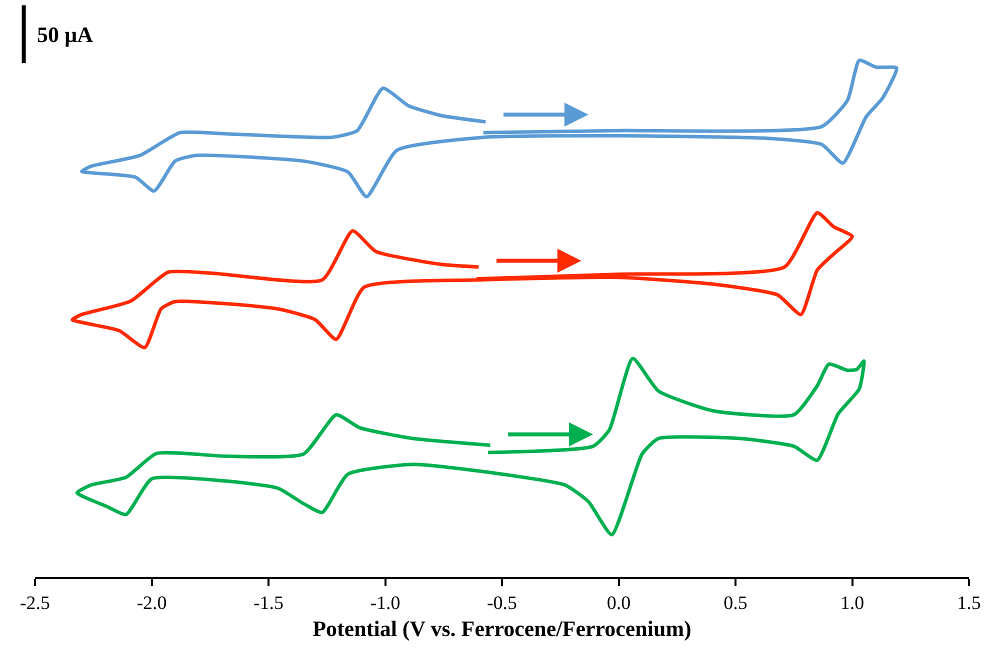  What do you see at coordinates (852, 603) in the screenshot?
I see `x-tick-label: 1.0` at bounding box center [852, 603].